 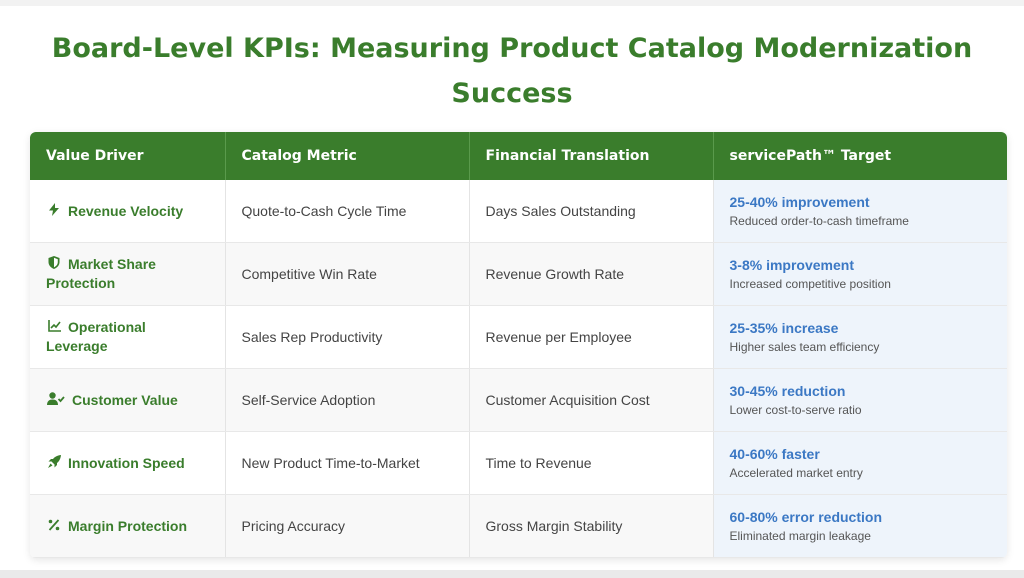 What do you see at coordinates (591, 337) in the screenshot?
I see `financial-translation-cell: Revenue per Employee` at bounding box center [591, 337].